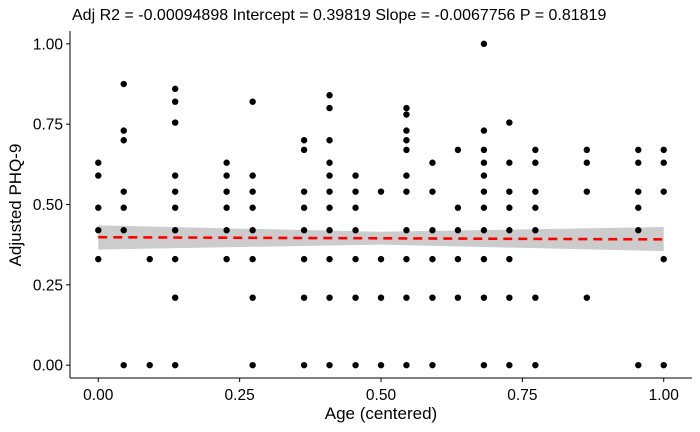 This screenshot has width=700, height=432. Describe the element at coordinates (240, 395) in the screenshot. I see `x-tick-label: 0.25` at that location.